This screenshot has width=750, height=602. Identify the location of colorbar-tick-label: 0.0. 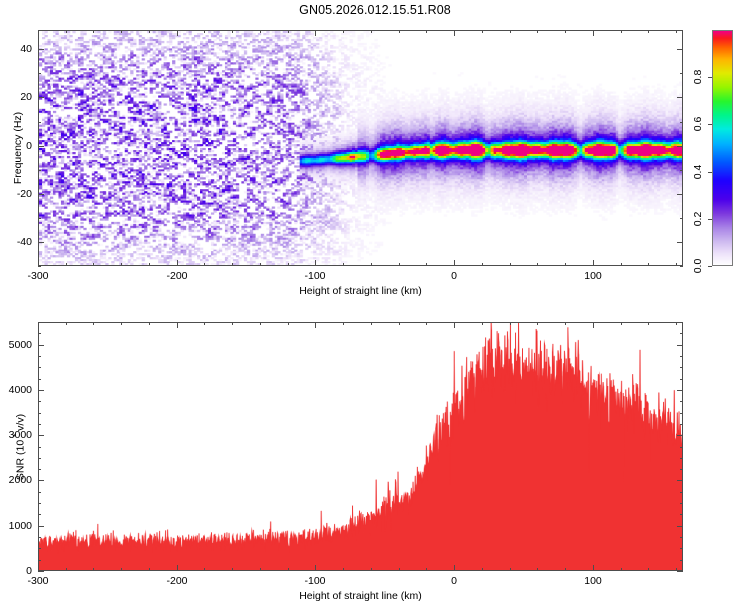
(698, 266).